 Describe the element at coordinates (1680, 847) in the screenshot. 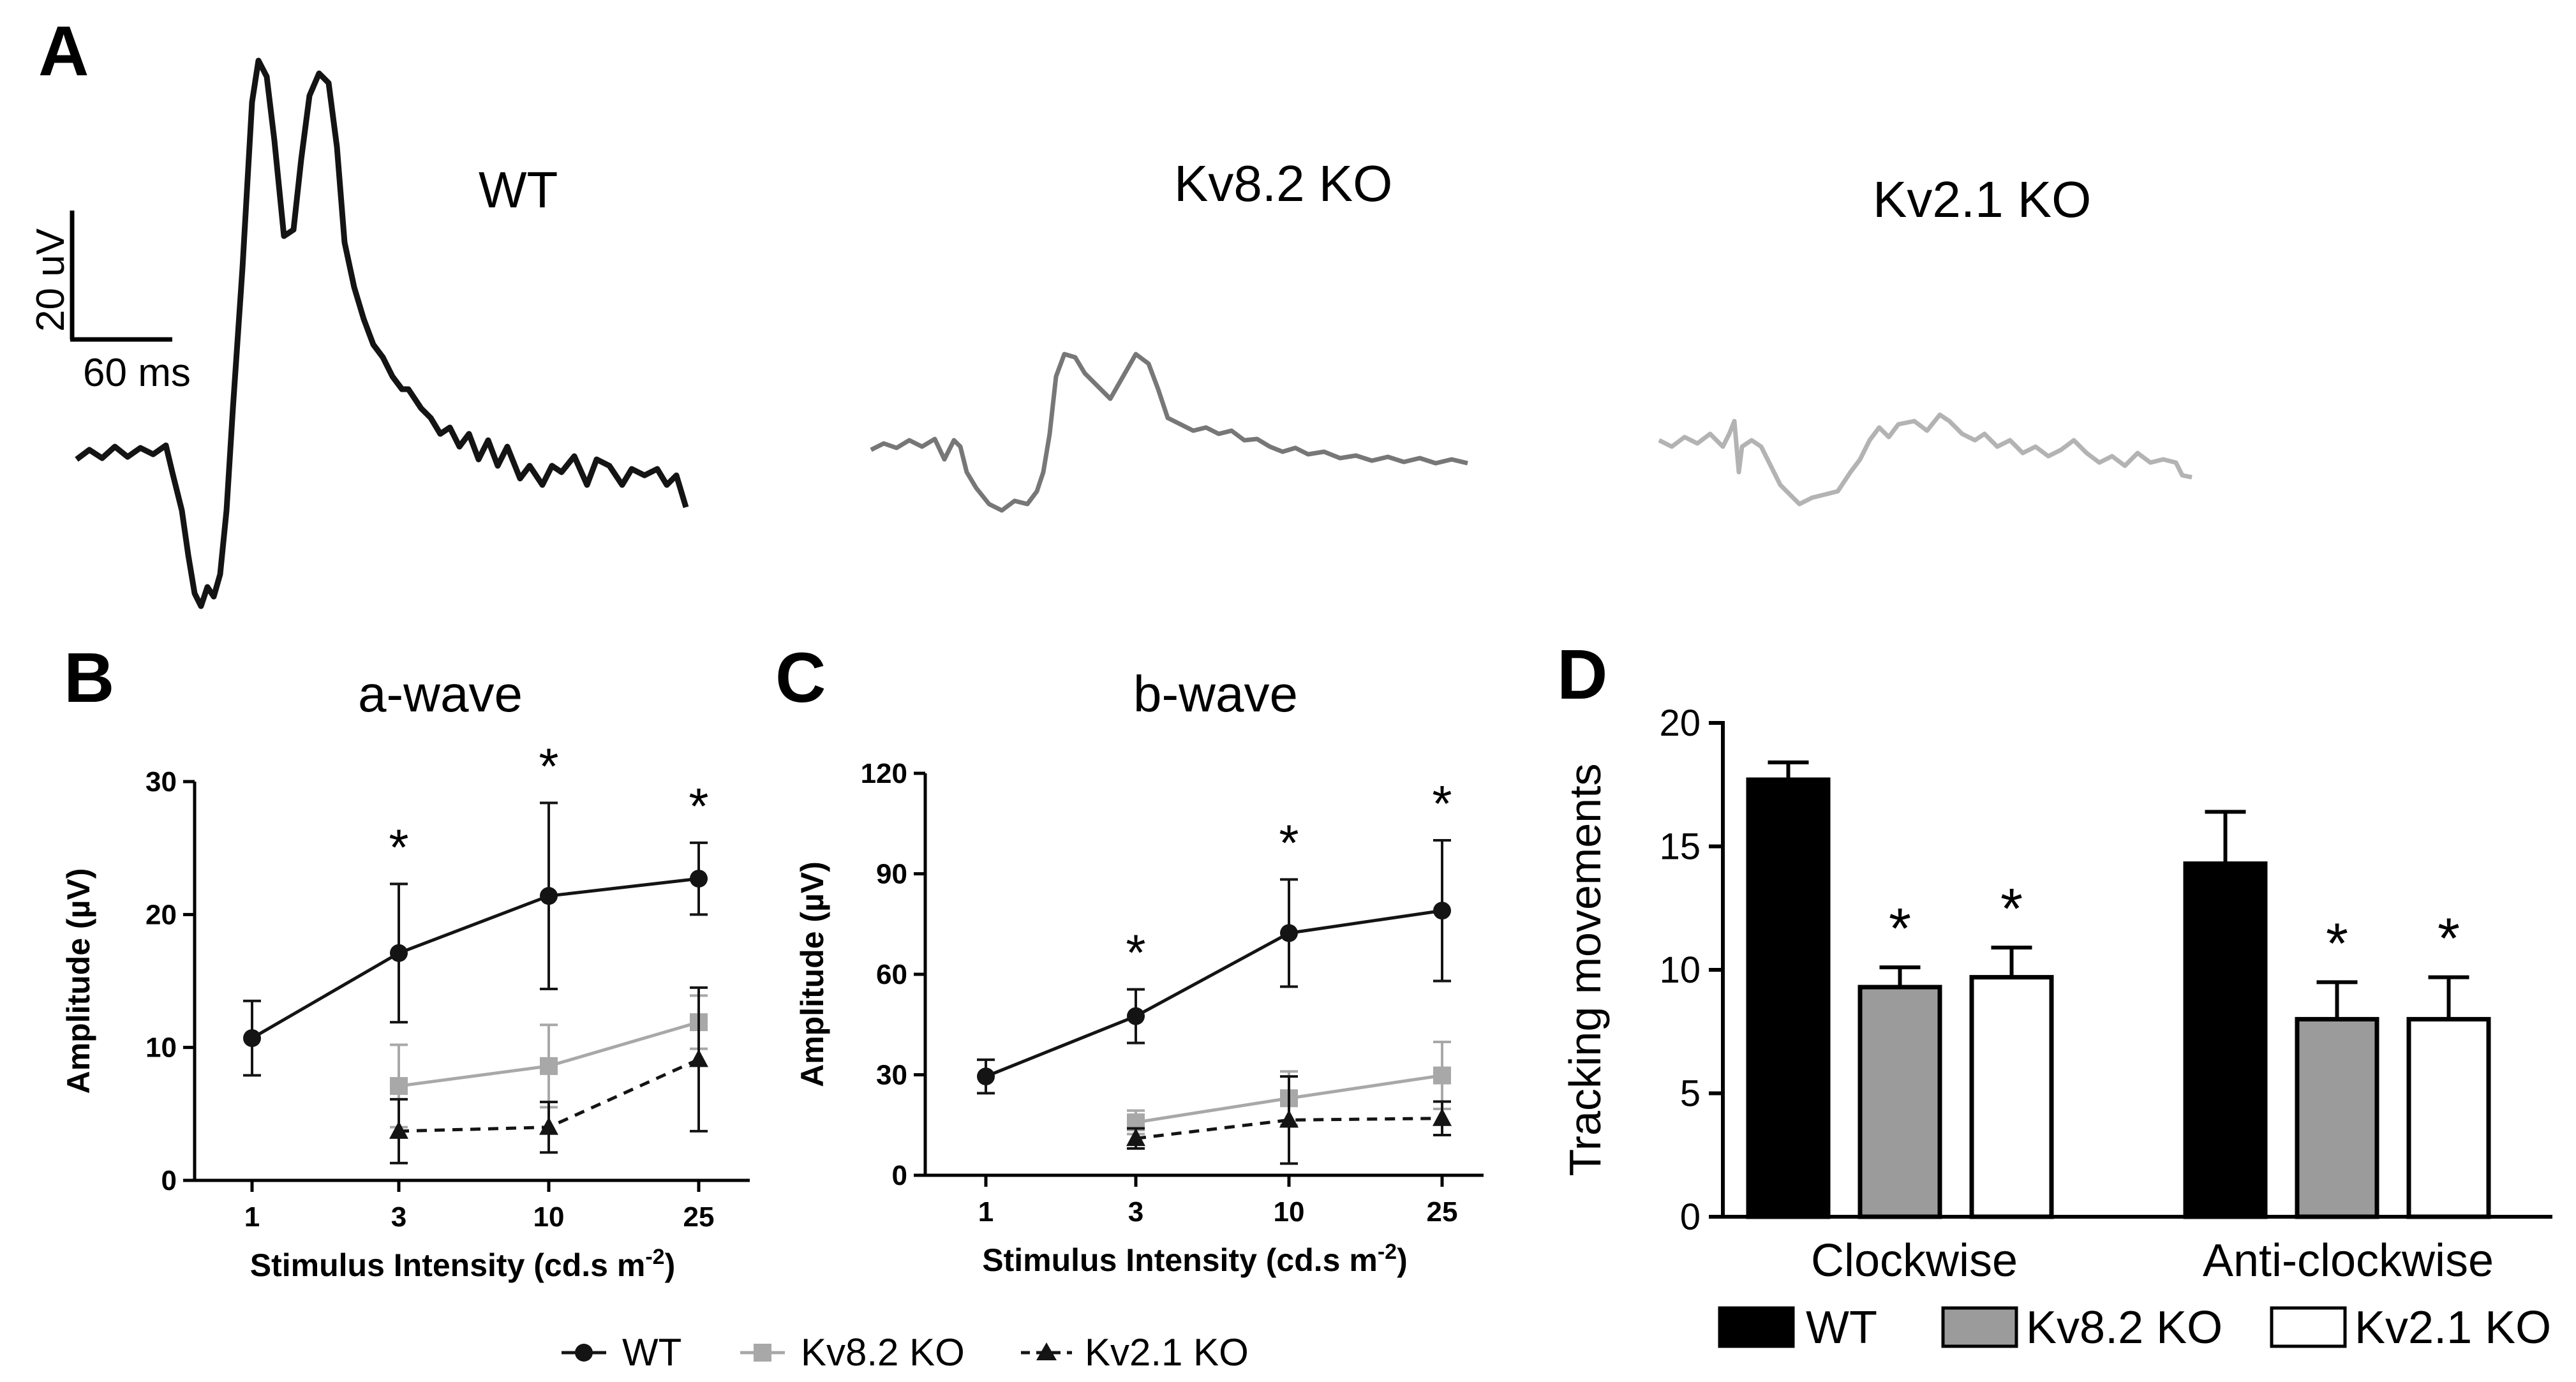

I see `y-tick-label: 15` at that location.